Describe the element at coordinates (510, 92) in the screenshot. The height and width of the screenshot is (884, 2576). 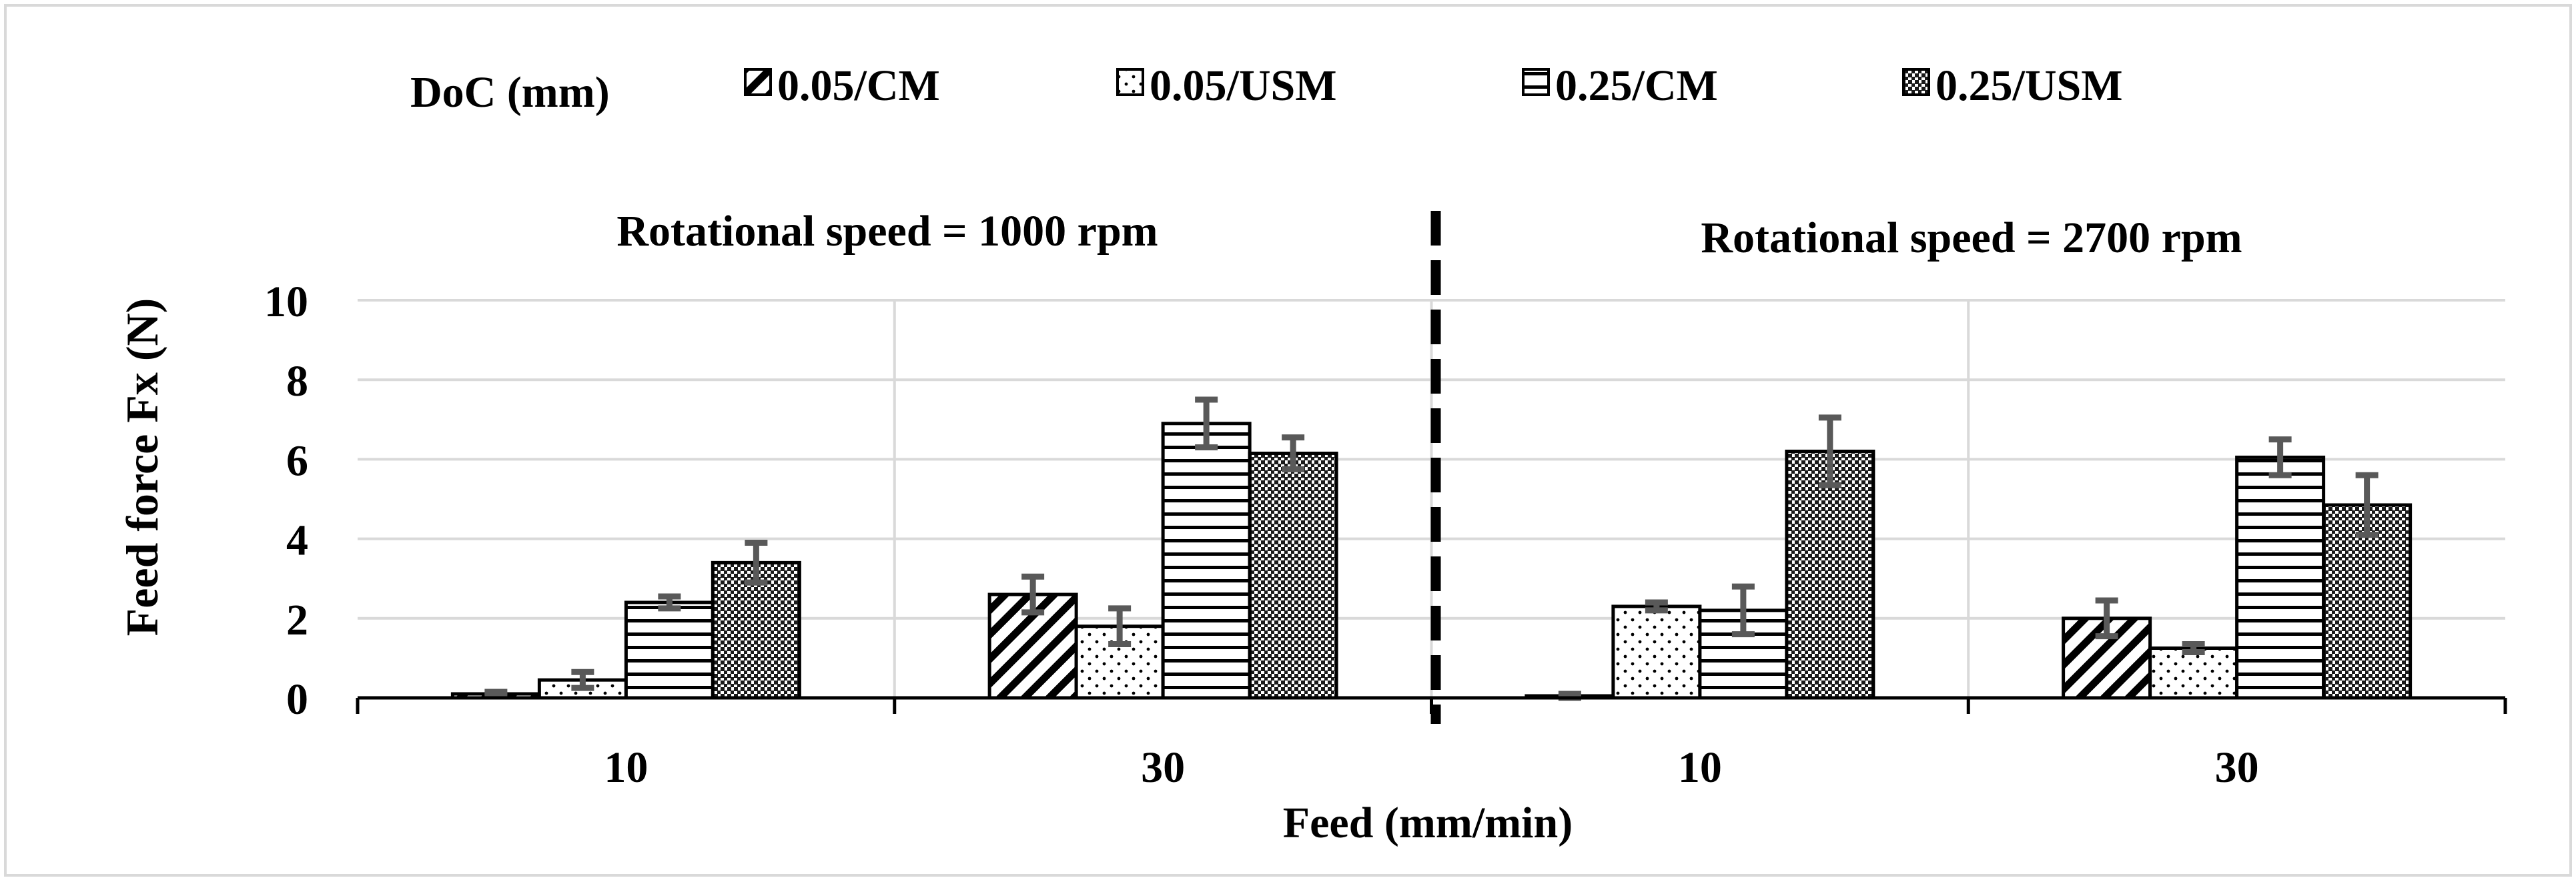
I see `legend-title: DoC (mm)` at that location.